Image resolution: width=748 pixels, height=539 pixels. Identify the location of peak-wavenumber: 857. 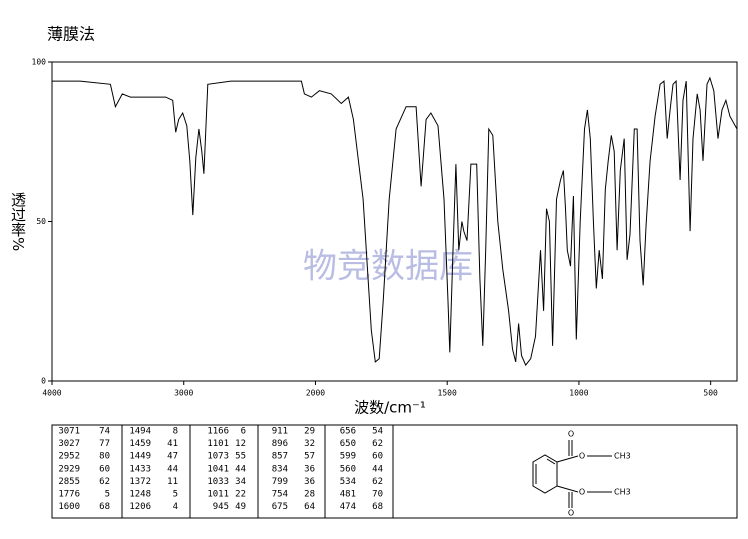
(280, 457).